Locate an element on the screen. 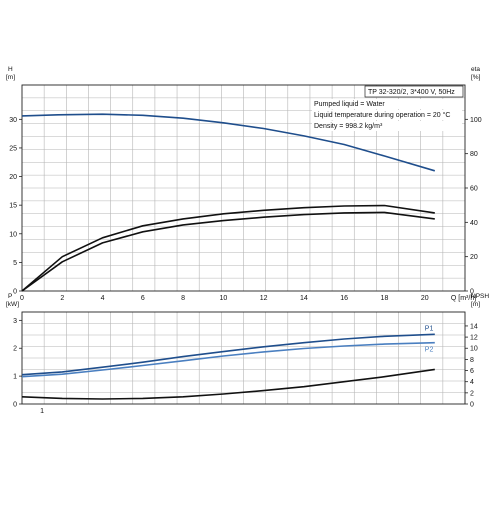 The width and height of the screenshot is (500, 505). x-axis-label: Q [m³/h] is located at coordinates (463, 298).